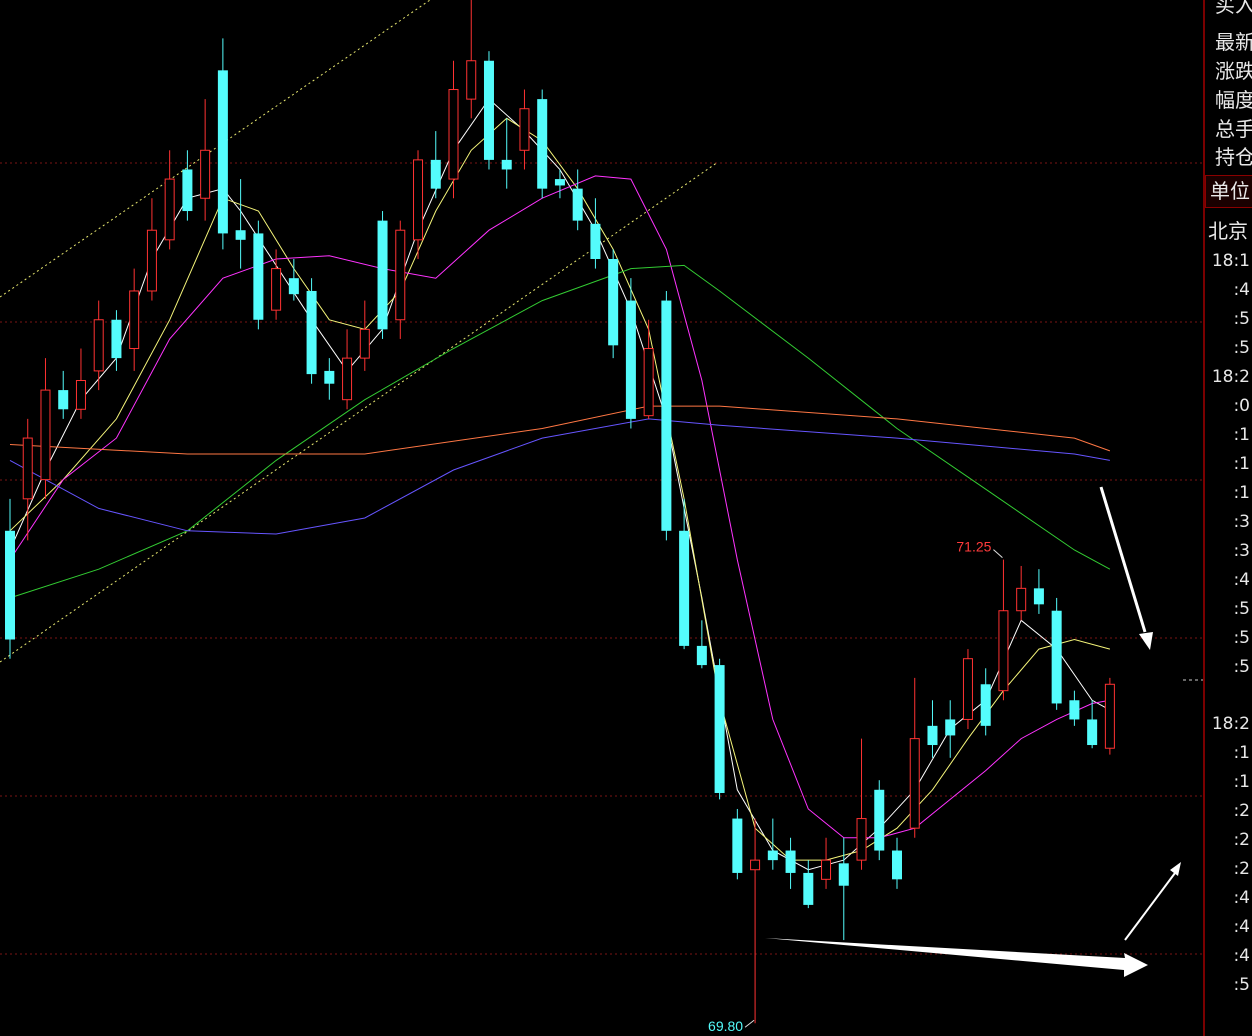  Describe the element at coordinates (1233, 42) in the screenshot. I see `quote-label: 最新` at that location.